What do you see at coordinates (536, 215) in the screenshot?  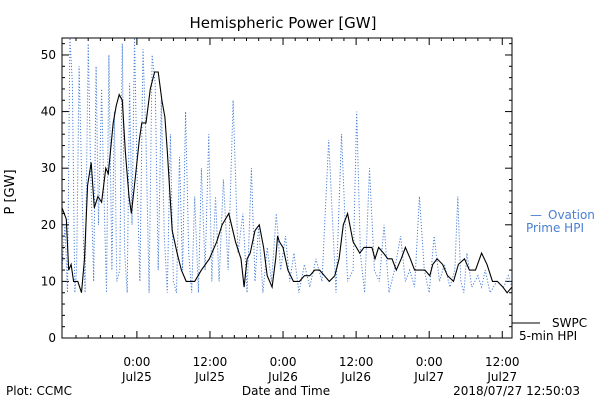 I see `legend-ovation-symbol: —` at bounding box center [536, 215].